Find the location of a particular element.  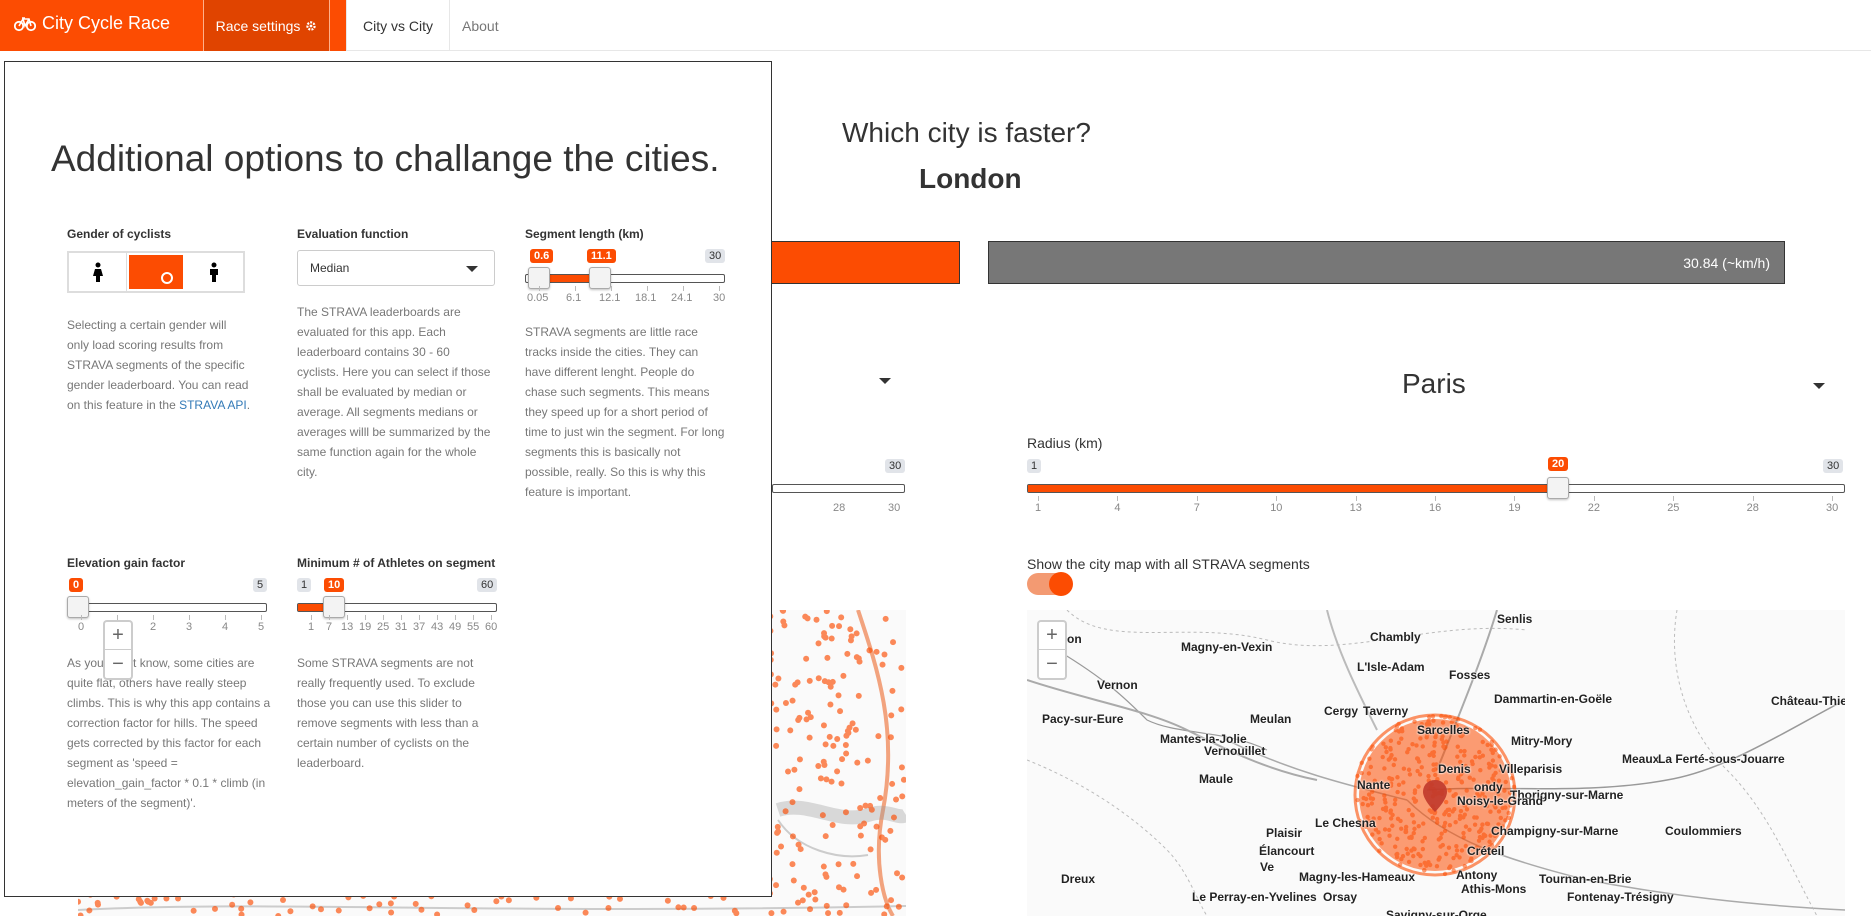

tab-about: About is located at coordinates (480, 25).